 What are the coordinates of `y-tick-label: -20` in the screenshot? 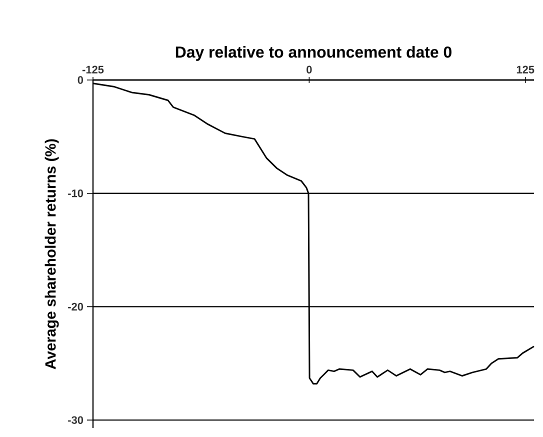 It's located at (76, 306).